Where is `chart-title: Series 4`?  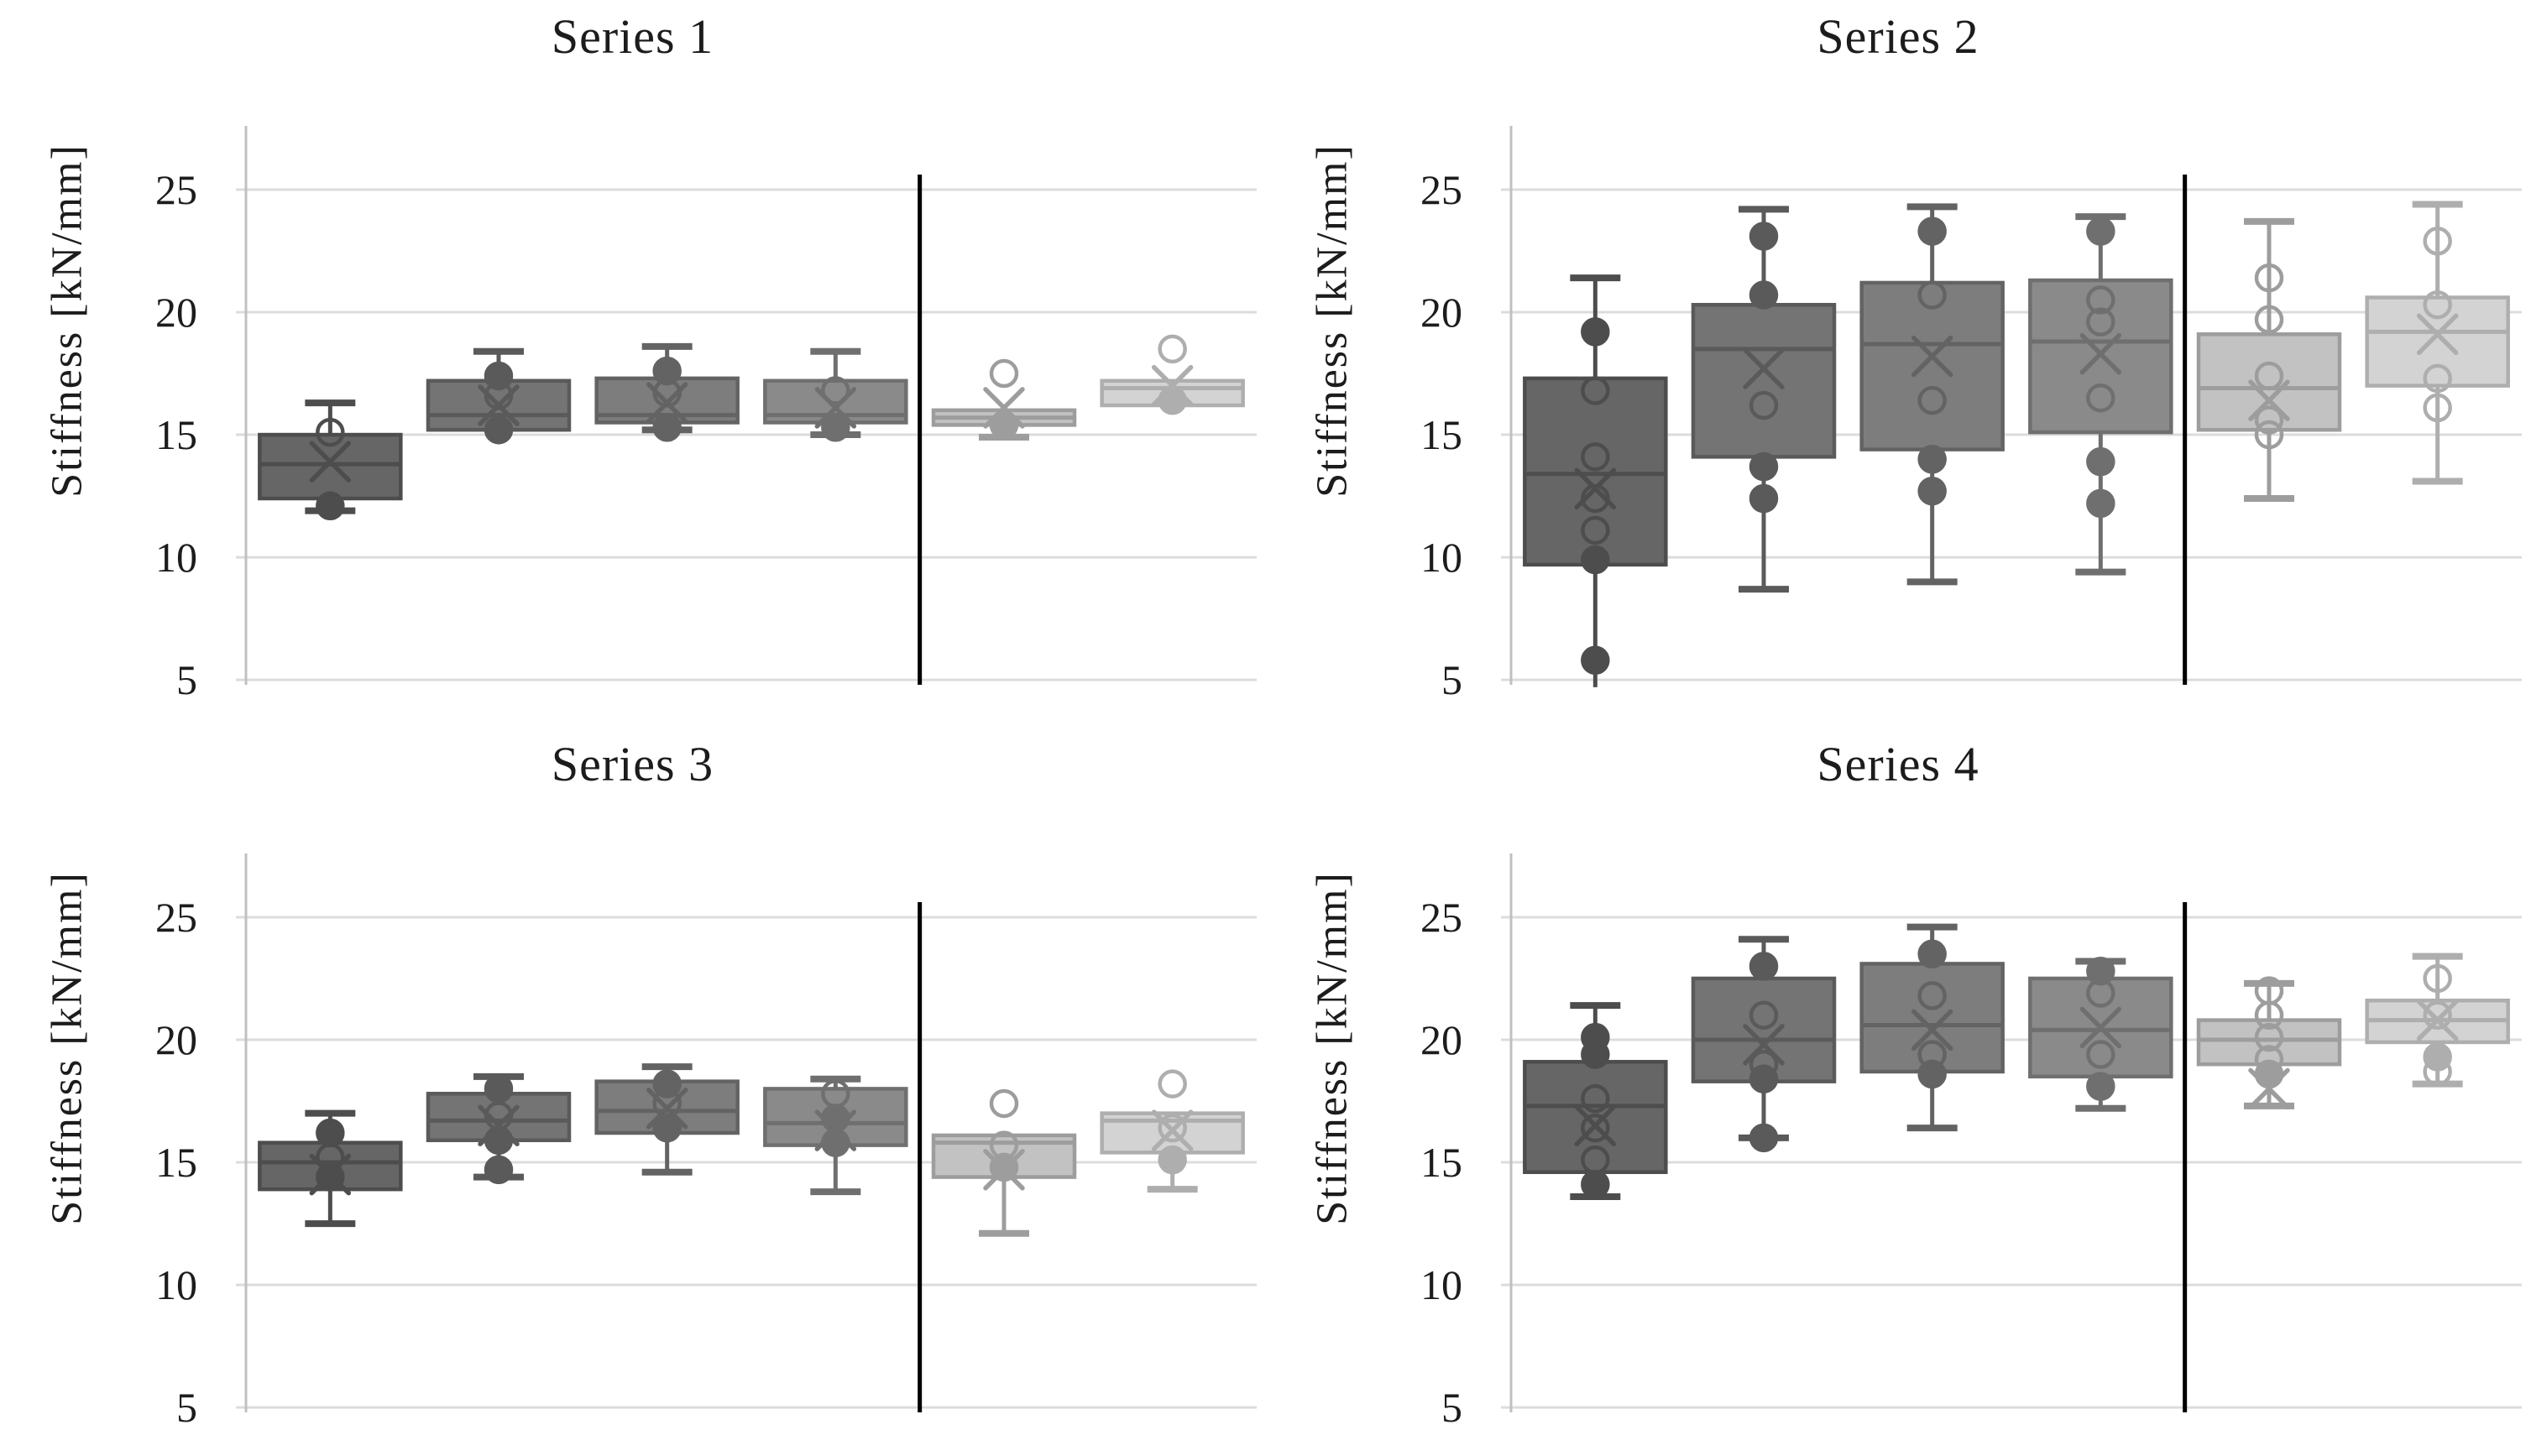 chart-title: Series 4 is located at coordinates (1898, 764).